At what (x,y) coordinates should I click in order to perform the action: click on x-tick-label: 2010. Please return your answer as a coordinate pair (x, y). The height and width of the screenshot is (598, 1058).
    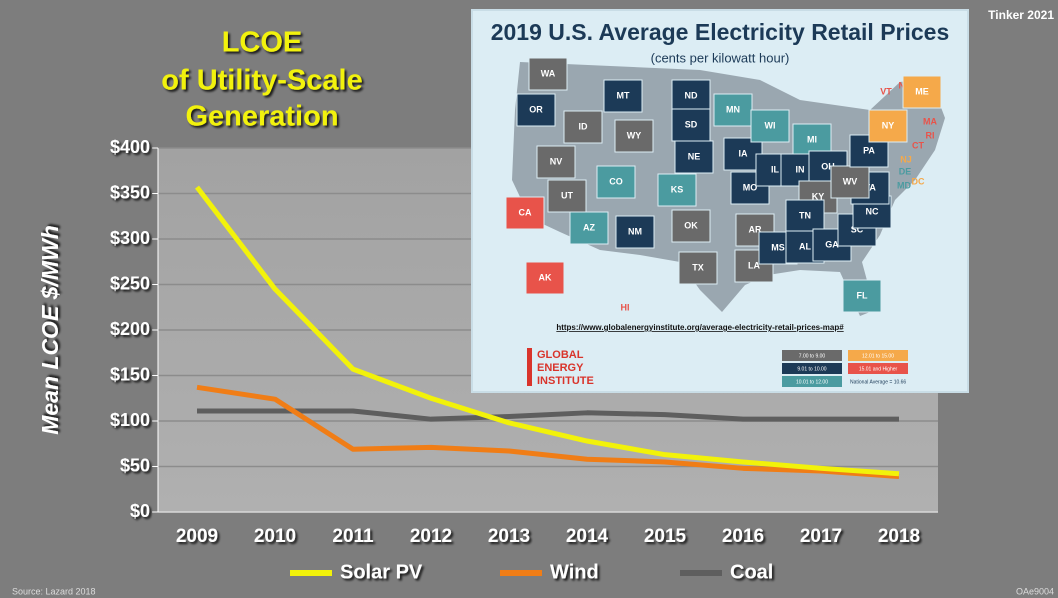
    Looking at the image, I should click on (275, 536).